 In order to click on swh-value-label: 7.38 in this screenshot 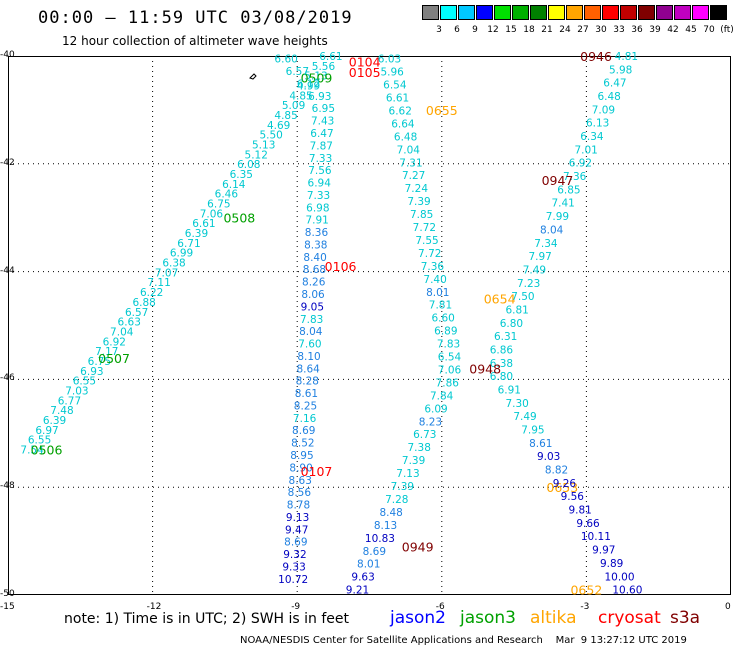, I will do `click(419, 448)`.